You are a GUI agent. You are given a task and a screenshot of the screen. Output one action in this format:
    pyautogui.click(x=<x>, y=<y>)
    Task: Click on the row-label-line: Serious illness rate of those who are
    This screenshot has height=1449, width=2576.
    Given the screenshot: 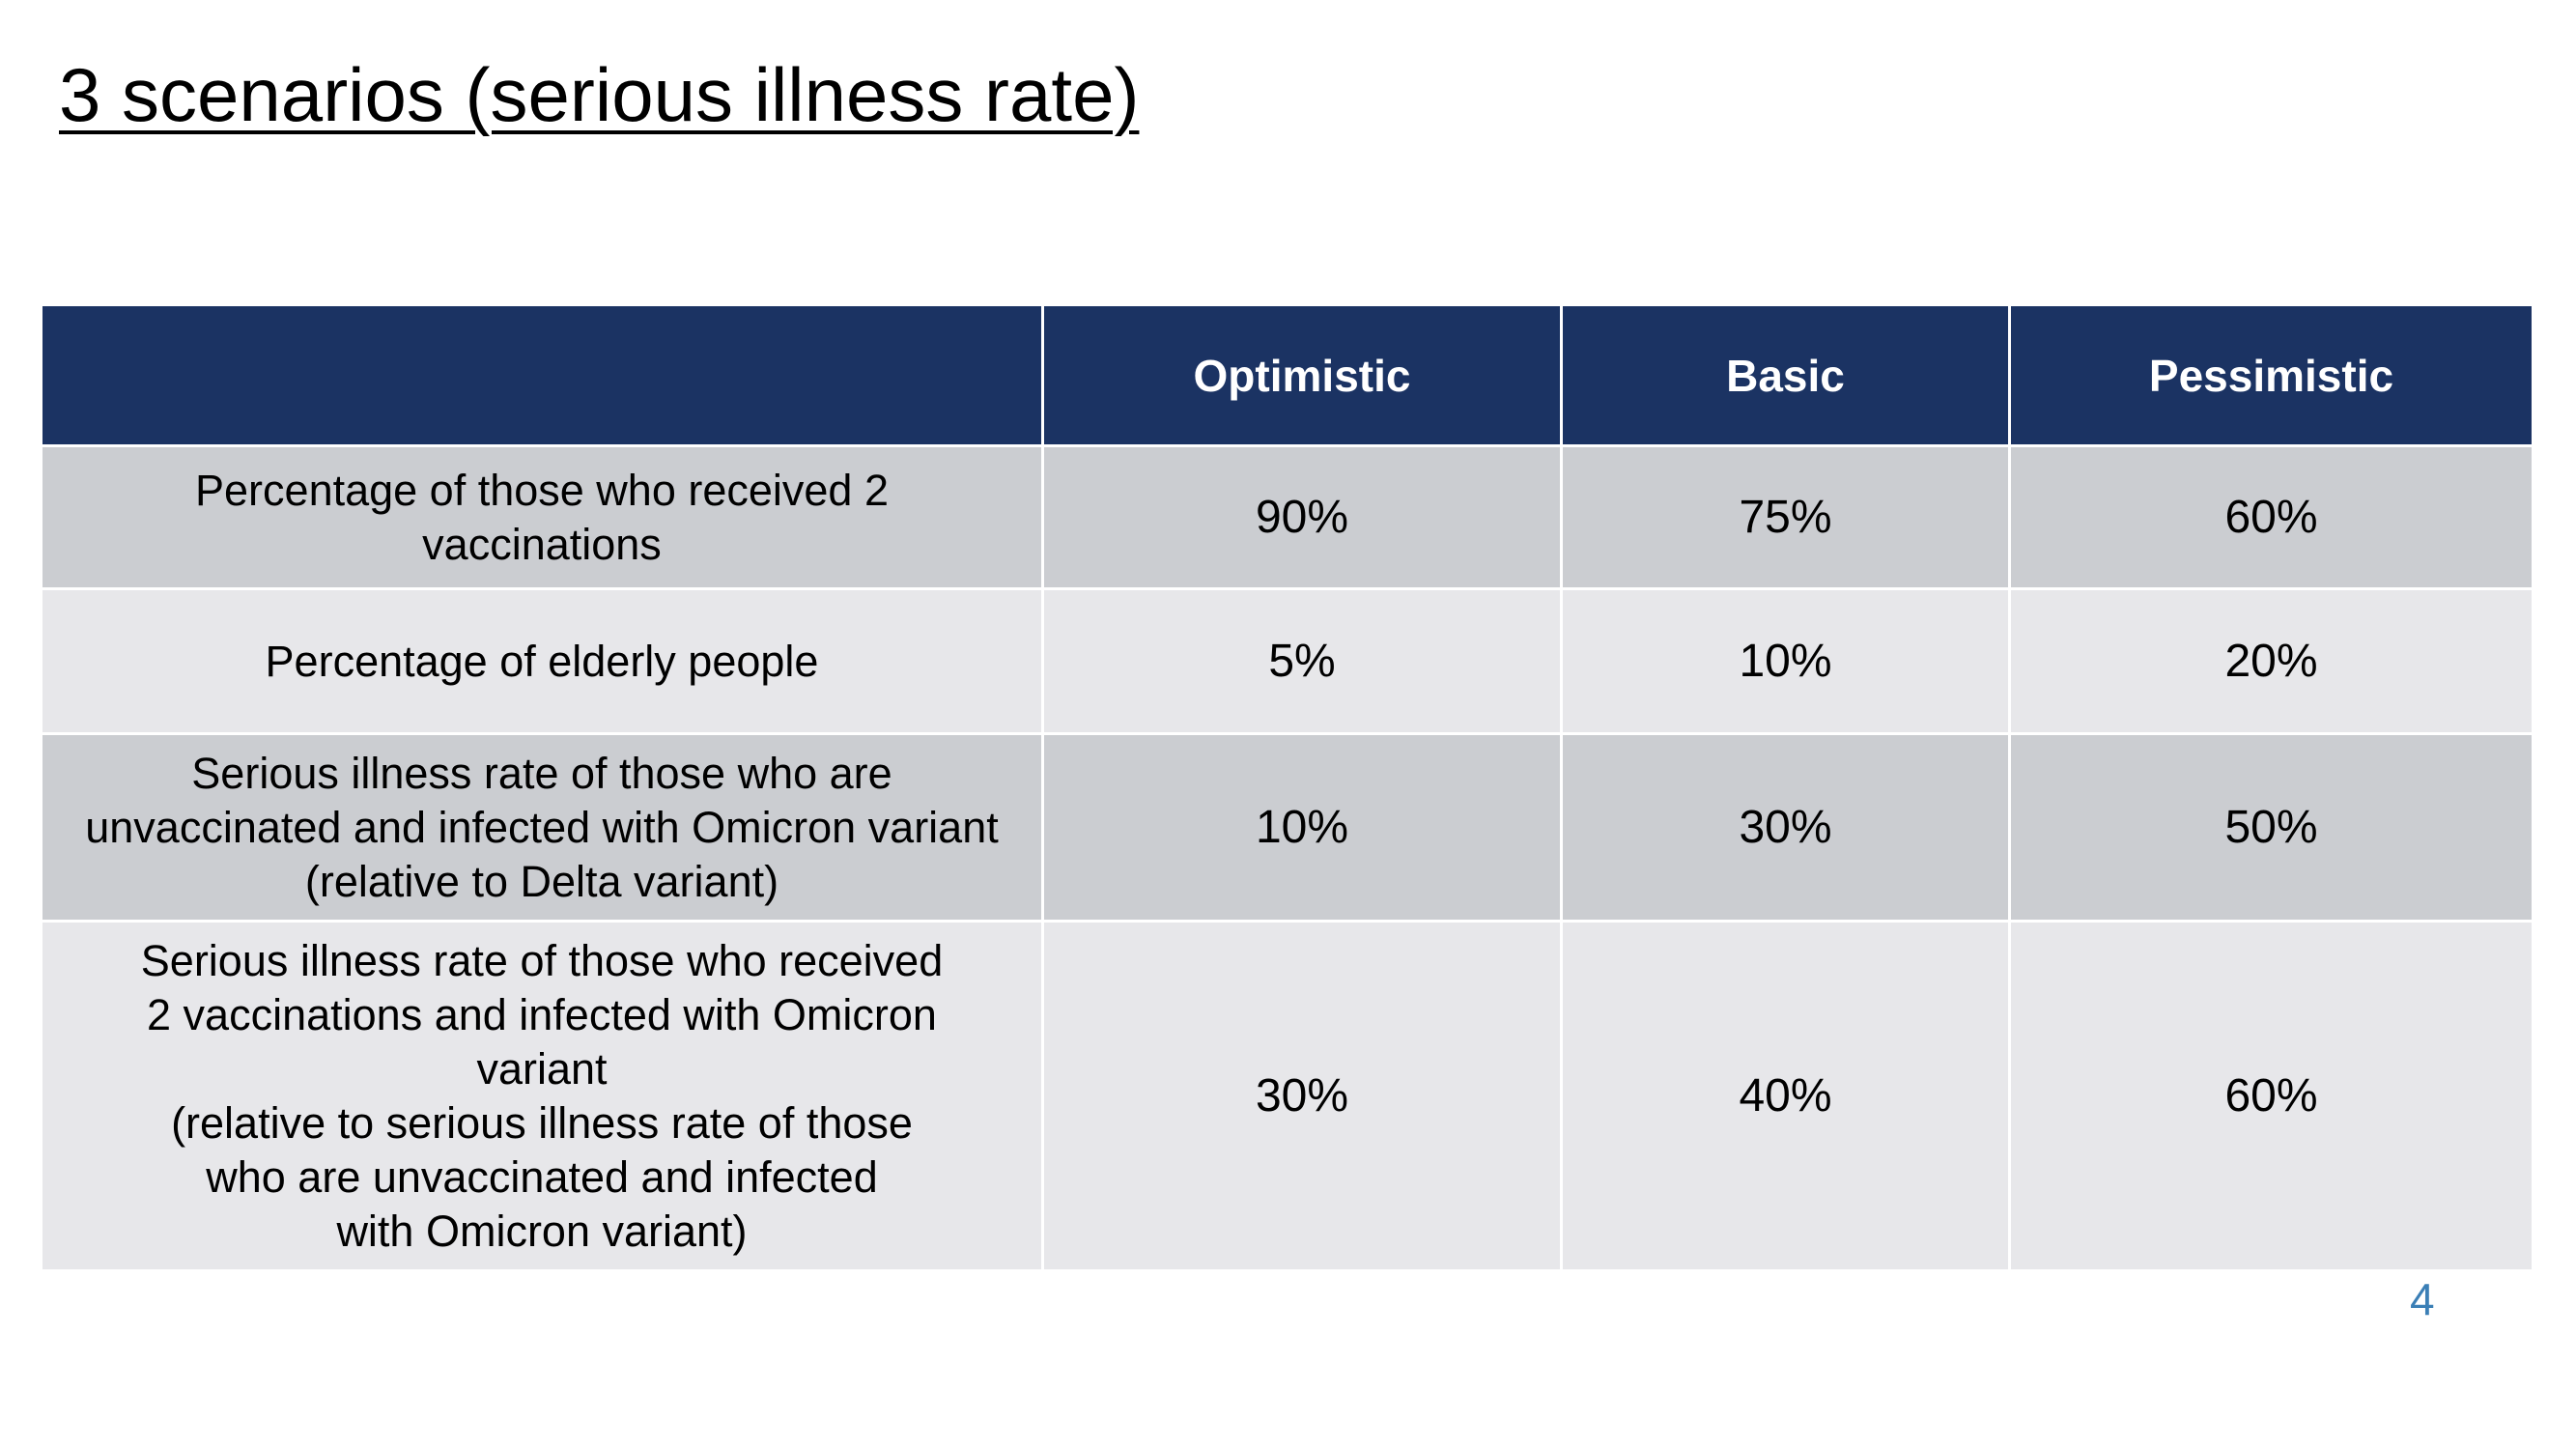 What is the action you would take?
    pyautogui.click(x=541, y=773)
    